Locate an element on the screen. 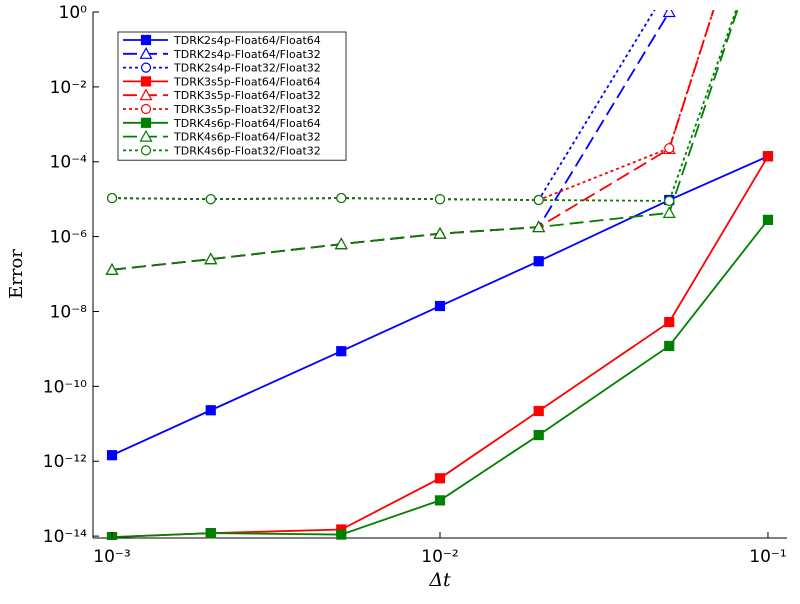 Image resolution: width=800 pixels, height=604 pixels. legend-label: TDRK4s6p-Float64/Float64 is located at coordinates (247, 123).